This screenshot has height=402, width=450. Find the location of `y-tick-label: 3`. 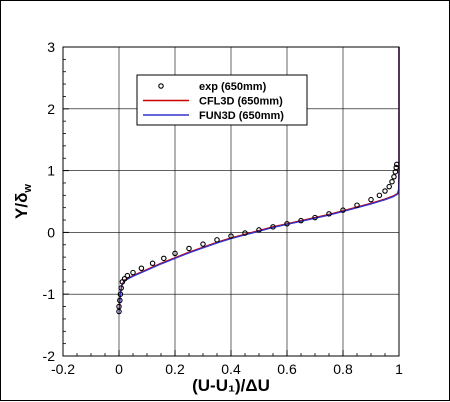

y-tick-label: 3 is located at coordinates (51, 47).